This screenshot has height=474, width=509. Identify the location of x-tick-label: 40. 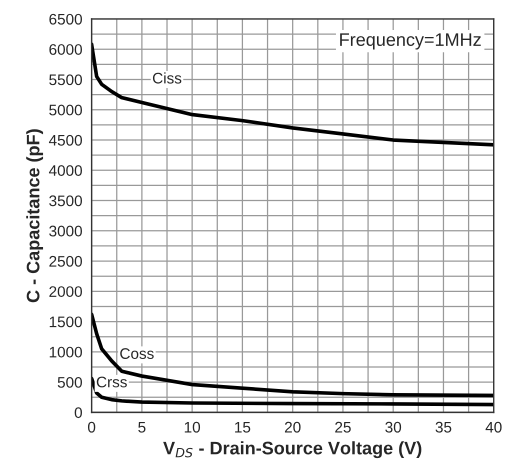
(494, 427).